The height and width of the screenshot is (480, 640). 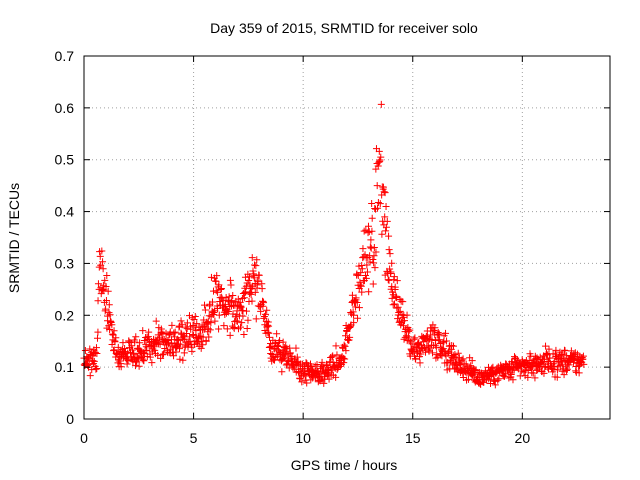 What do you see at coordinates (84, 438) in the screenshot?
I see `x-tick-label: 0` at bounding box center [84, 438].